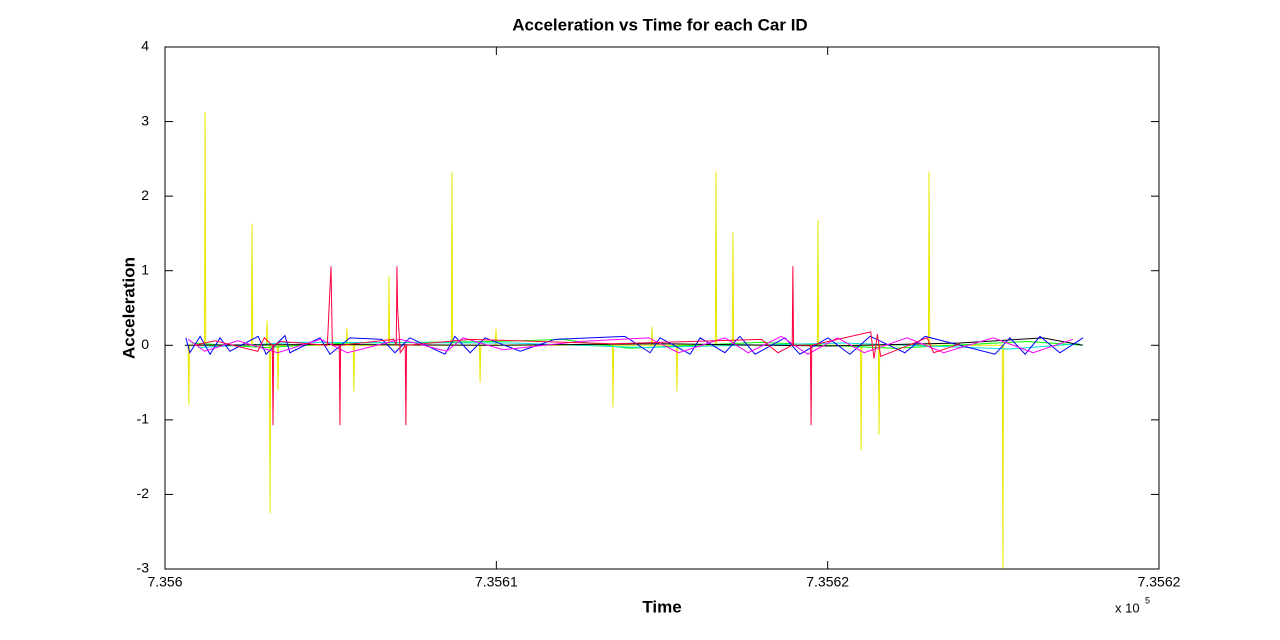 The height and width of the screenshot is (640, 1280). Describe the element at coordinates (145, 195) in the screenshot. I see `y-tick-label: 2` at that location.